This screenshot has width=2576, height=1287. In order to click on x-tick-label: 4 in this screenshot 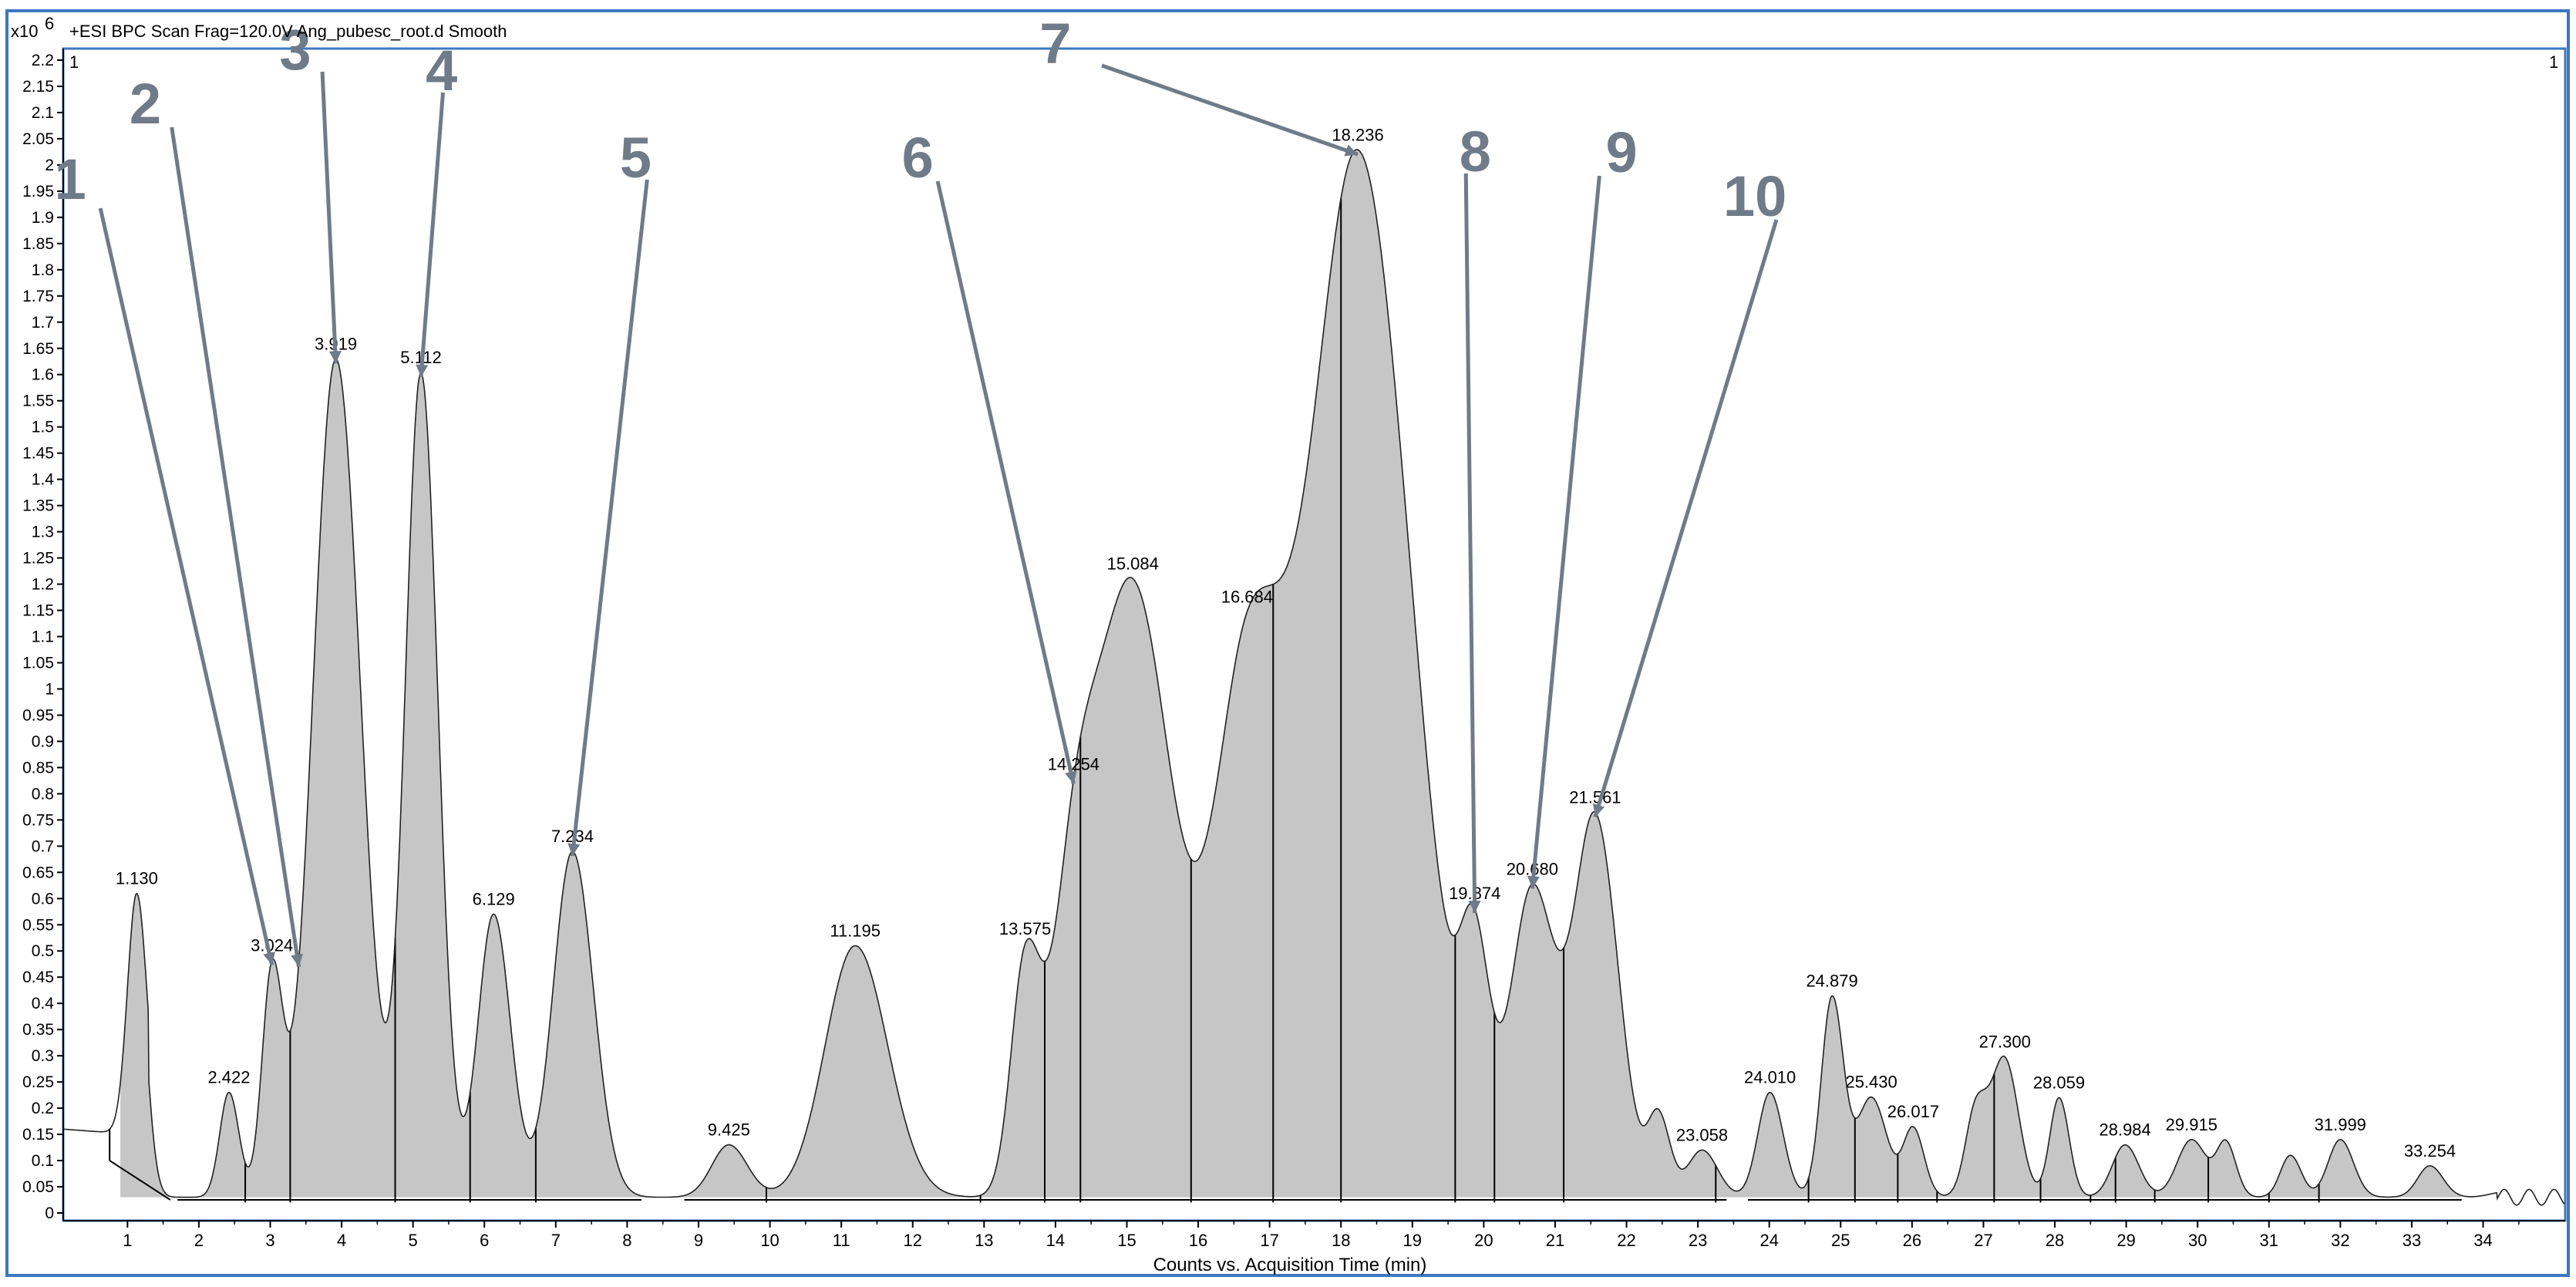, I will do `click(341, 1240)`.